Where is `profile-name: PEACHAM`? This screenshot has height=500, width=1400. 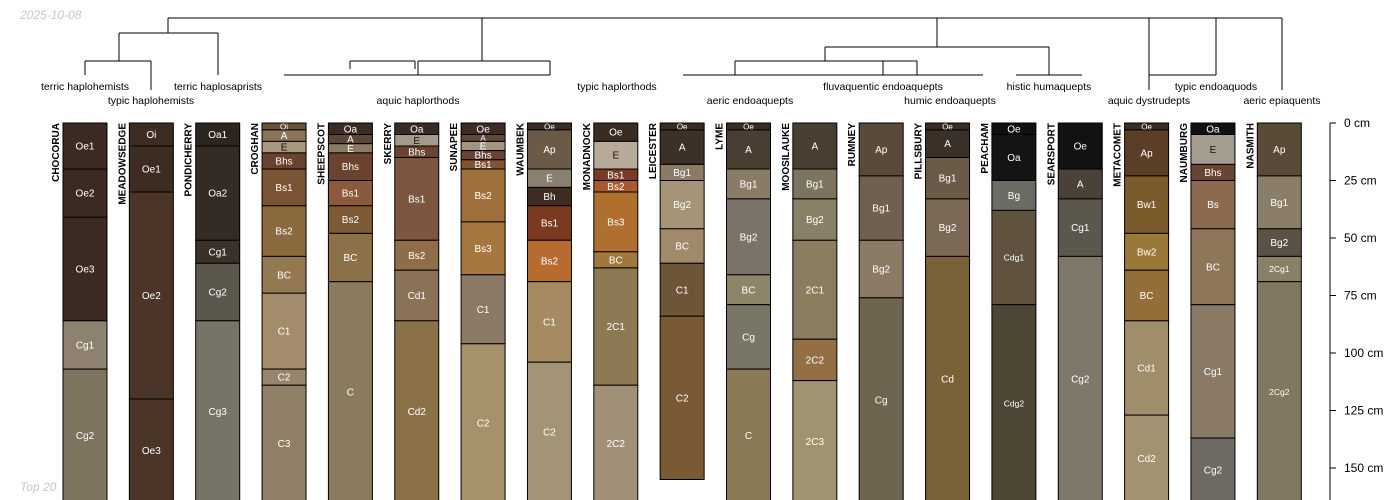 profile-name: PEACHAM is located at coordinates (985, 148).